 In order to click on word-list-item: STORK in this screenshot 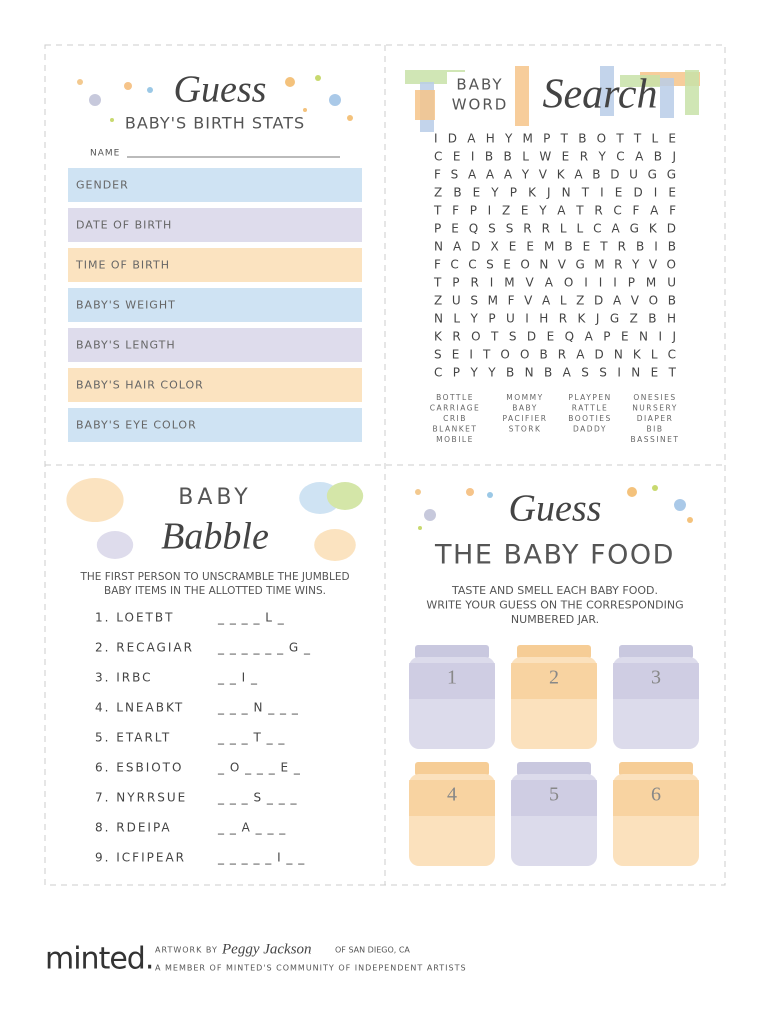, I will do `click(525, 429)`.